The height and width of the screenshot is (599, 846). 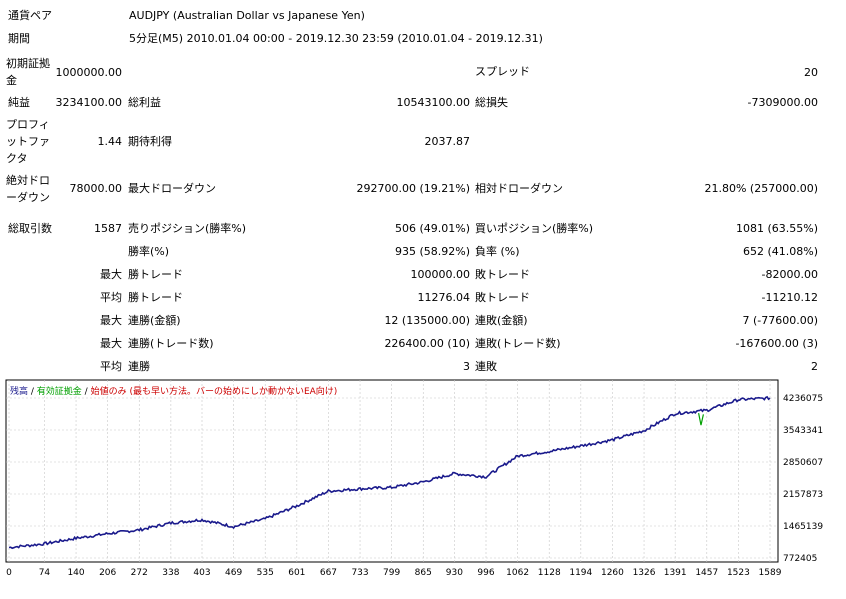 I want to click on legend-note: (最も早い方法。バーの始めにしか動かないEA向け), so click(x=232, y=391).